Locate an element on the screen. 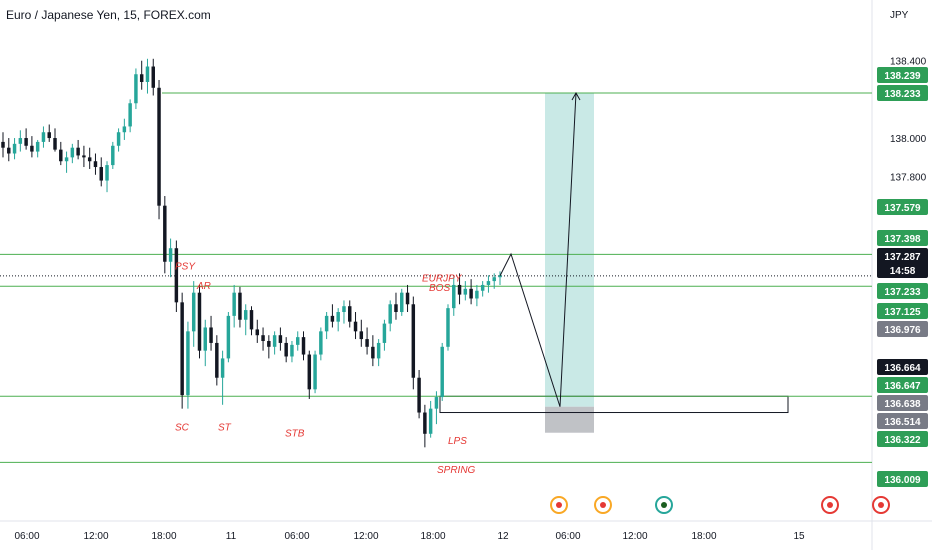 Image resolution: width=932 pixels, height=555 pixels. price-badge: 136.009 is located at coordinates (902, 479).